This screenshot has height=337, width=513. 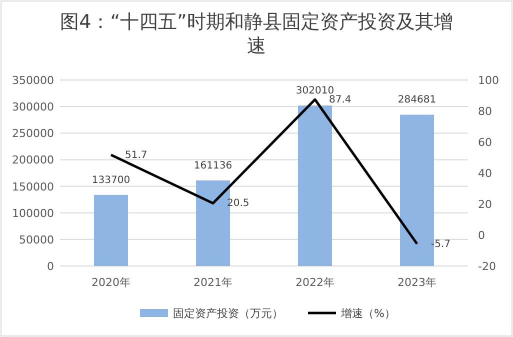 I want to click on y-tick-label: 250000, so click(x=33, y=133).